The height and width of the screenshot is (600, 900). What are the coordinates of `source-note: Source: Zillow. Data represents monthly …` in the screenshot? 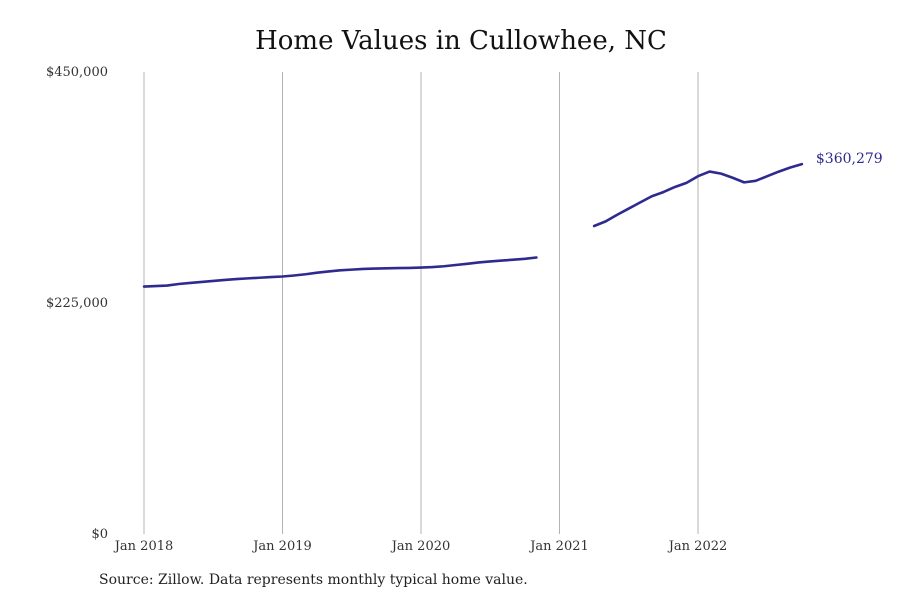 It's located at (313, 580).